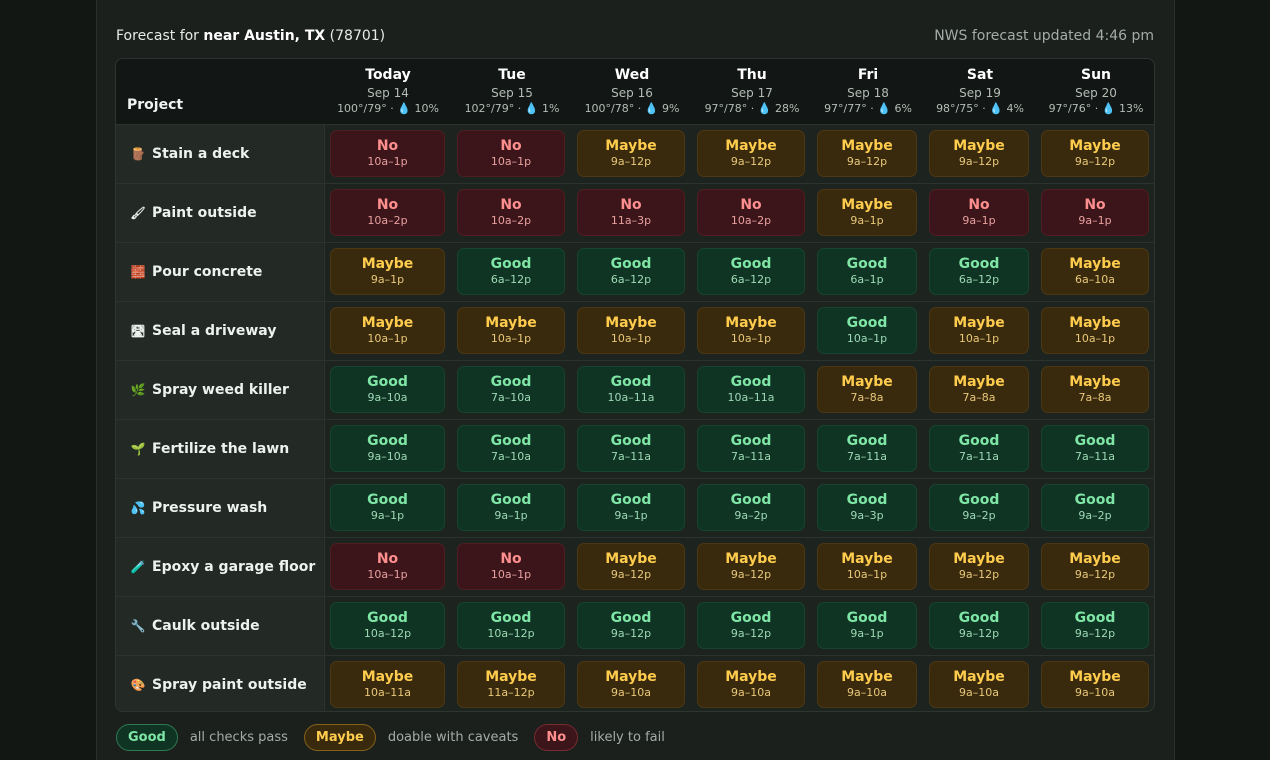  I want to click on status-badge-maybe: Maybe 11a–12p, so click(511, 684).